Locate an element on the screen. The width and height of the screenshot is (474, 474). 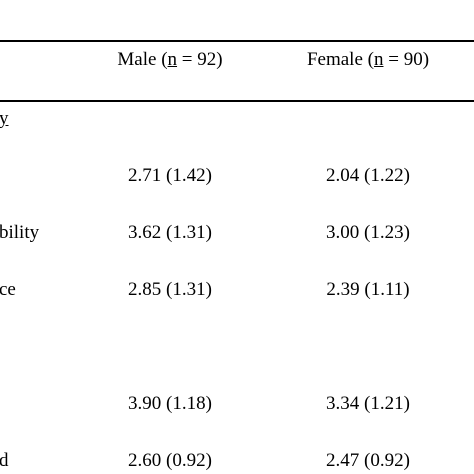
header-text: Male ( is located at coordinates (142, 59).